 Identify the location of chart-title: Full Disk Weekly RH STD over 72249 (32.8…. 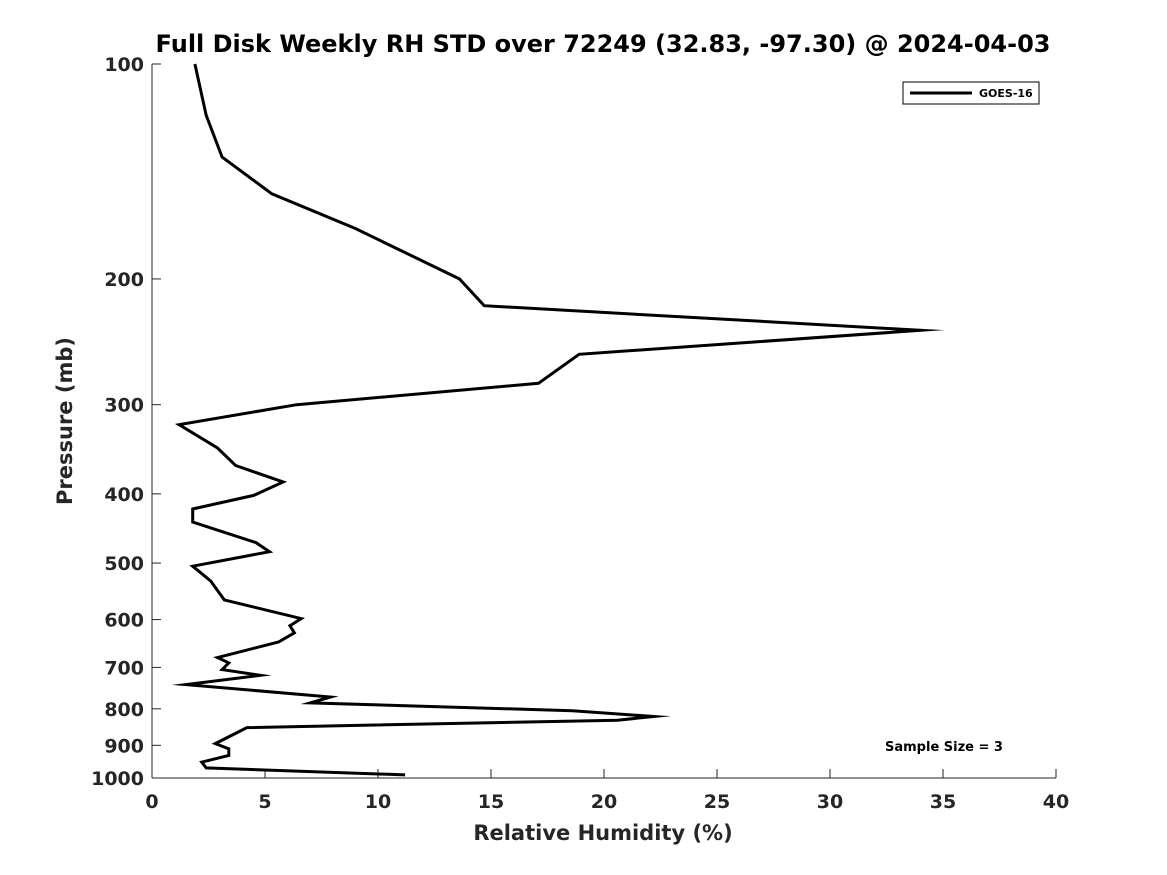
(603, 44).